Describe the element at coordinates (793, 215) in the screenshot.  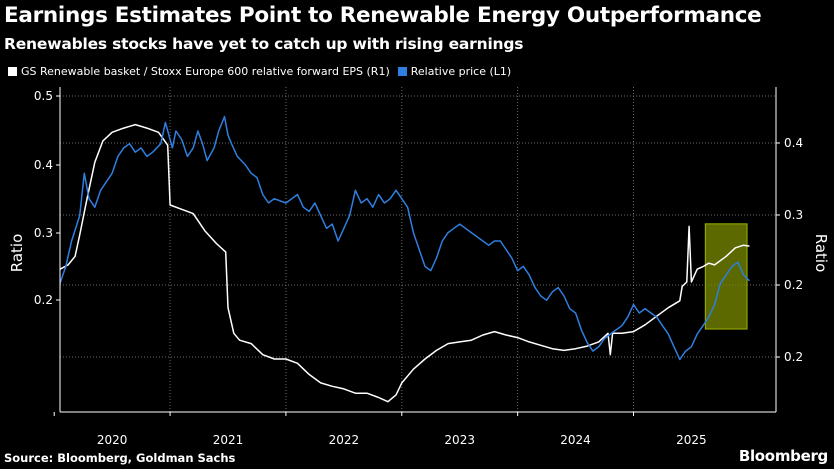
I see `right-tick-label-1: 0.3` at that location.